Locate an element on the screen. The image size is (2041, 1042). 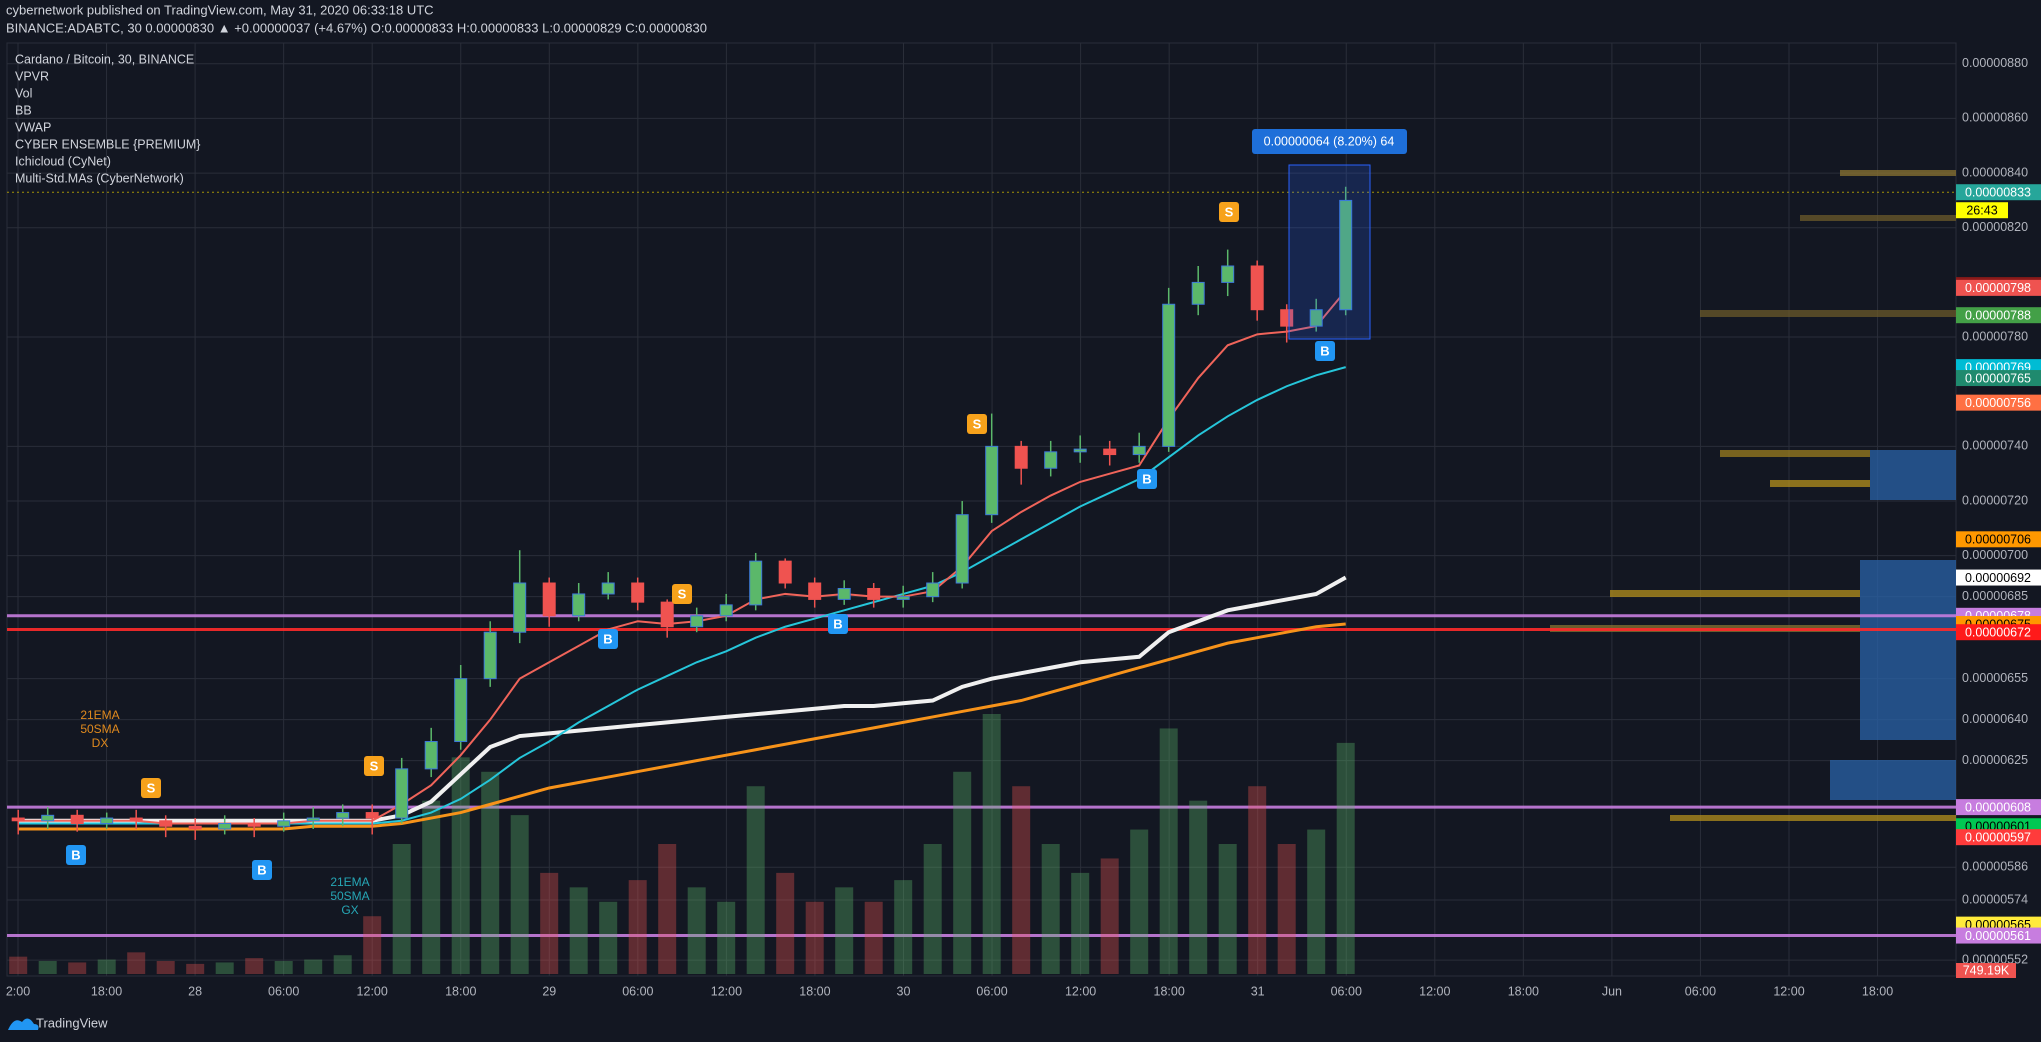
price-badge-label: 0.00000597 is located at coordinates (1998, 837).